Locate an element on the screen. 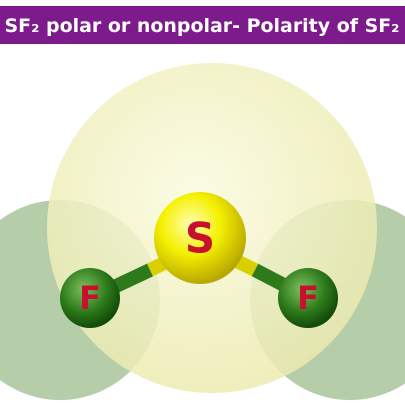 This screenshot has height=405, width=405. atom-label: S is located at coordinates (200, 238).